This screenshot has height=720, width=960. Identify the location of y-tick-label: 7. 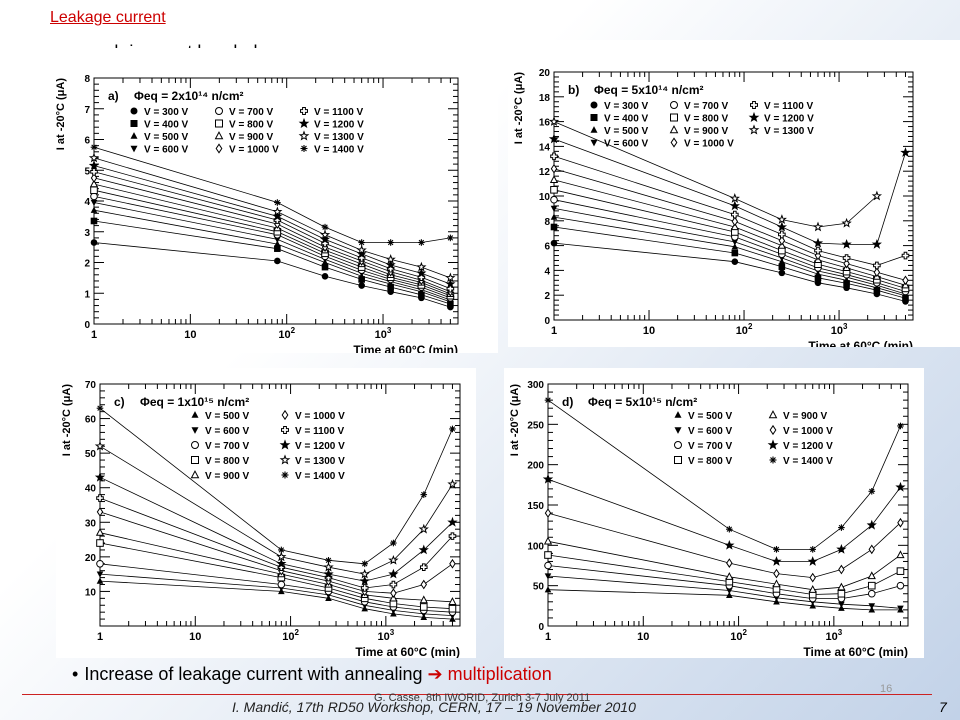
(87, 110).